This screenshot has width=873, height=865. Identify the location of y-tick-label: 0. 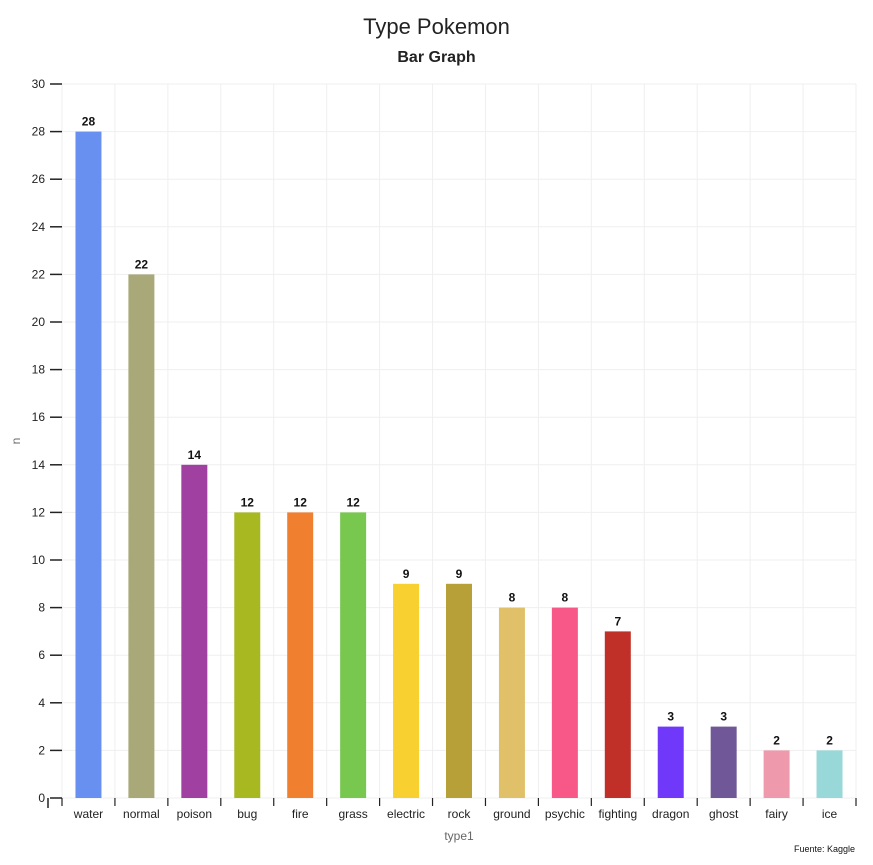
(41, 798).